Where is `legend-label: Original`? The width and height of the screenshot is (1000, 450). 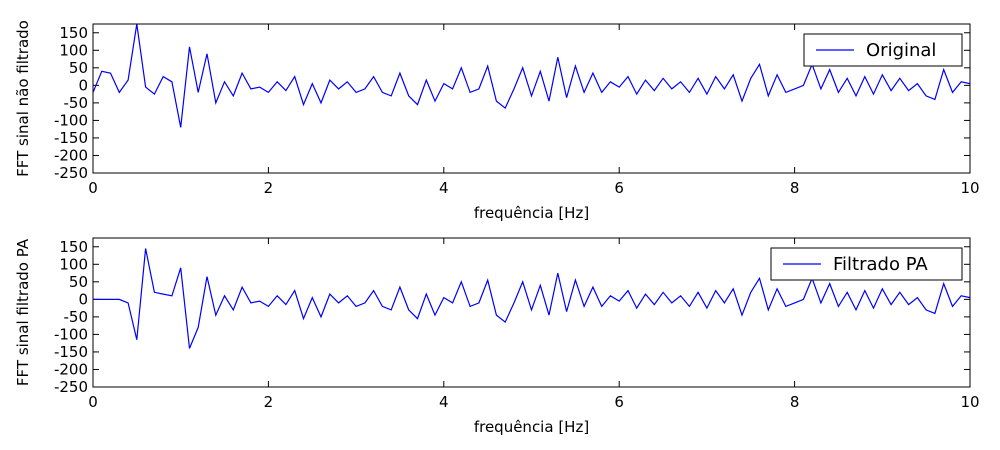 legend-label: Original is located at coordinates (901, 50).